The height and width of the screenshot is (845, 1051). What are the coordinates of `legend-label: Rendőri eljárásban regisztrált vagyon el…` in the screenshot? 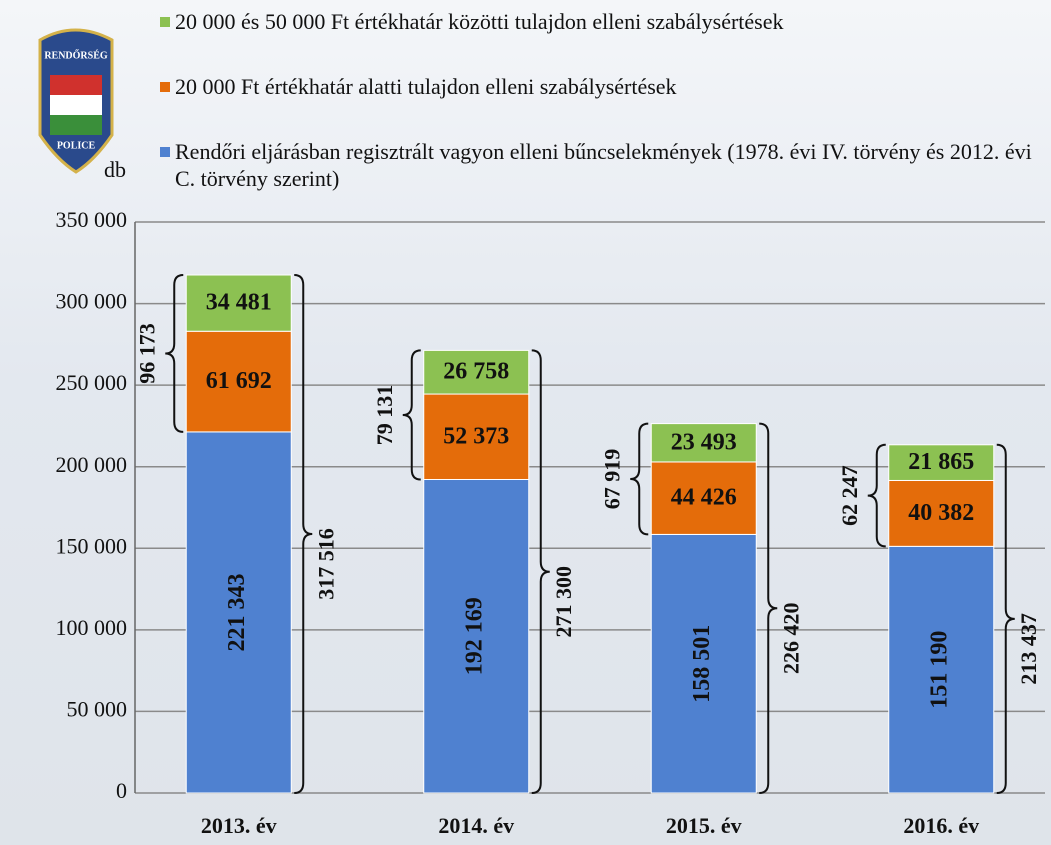 It's located at (603, 165).